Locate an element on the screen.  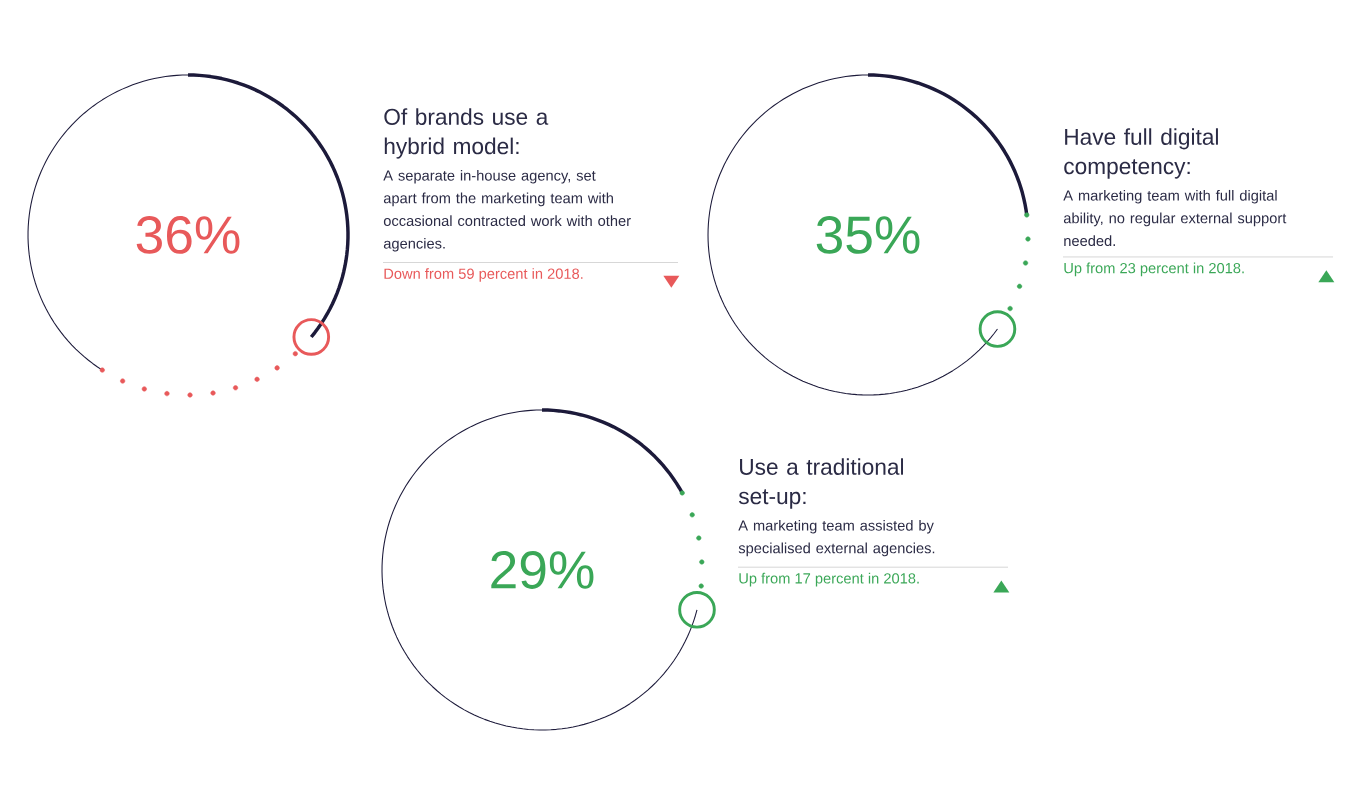
text: A separate in-house agency, set apart from the marketing team with occasional contracted work with other agencies. is located at coordinates (507, 210).